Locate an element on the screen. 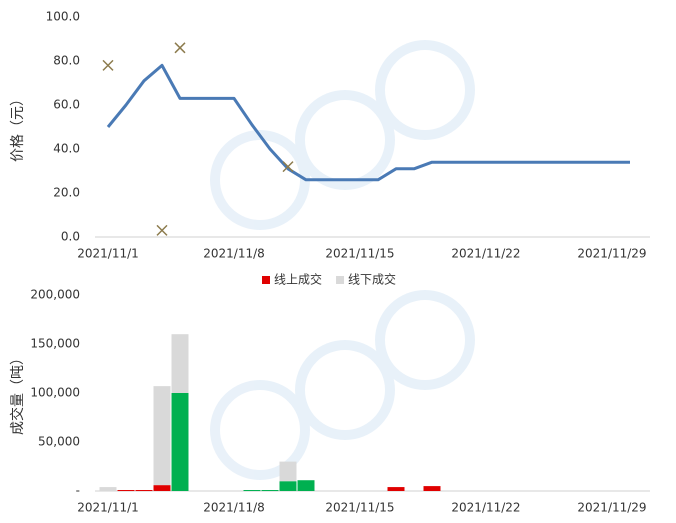 The height and width of the screenshot is (523, 676). y-axis-label: 价格（元） is located at coordinates (18, 127).